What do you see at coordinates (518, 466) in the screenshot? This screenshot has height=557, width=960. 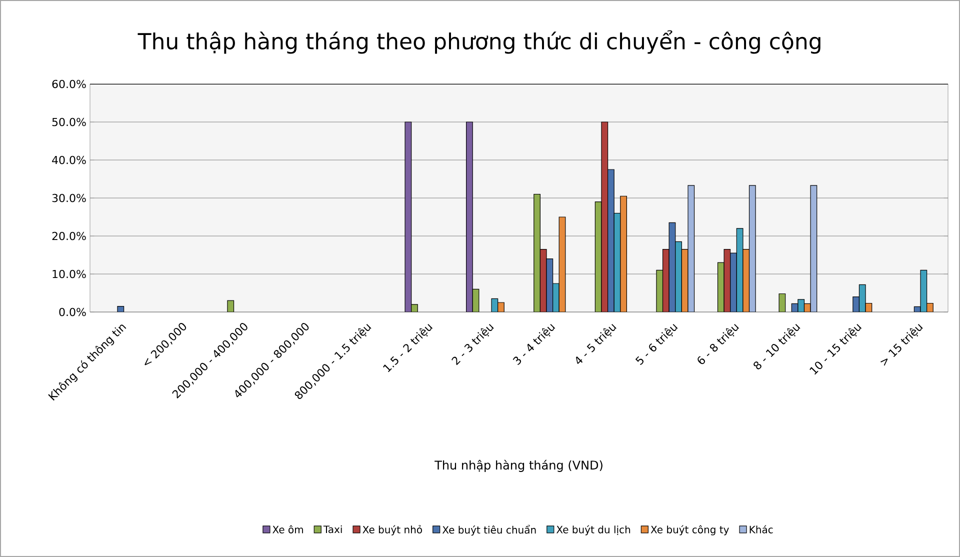 I see `x-axis-title: Thu nhập hàng tháng (VND)` at bounding box center [518, 466].